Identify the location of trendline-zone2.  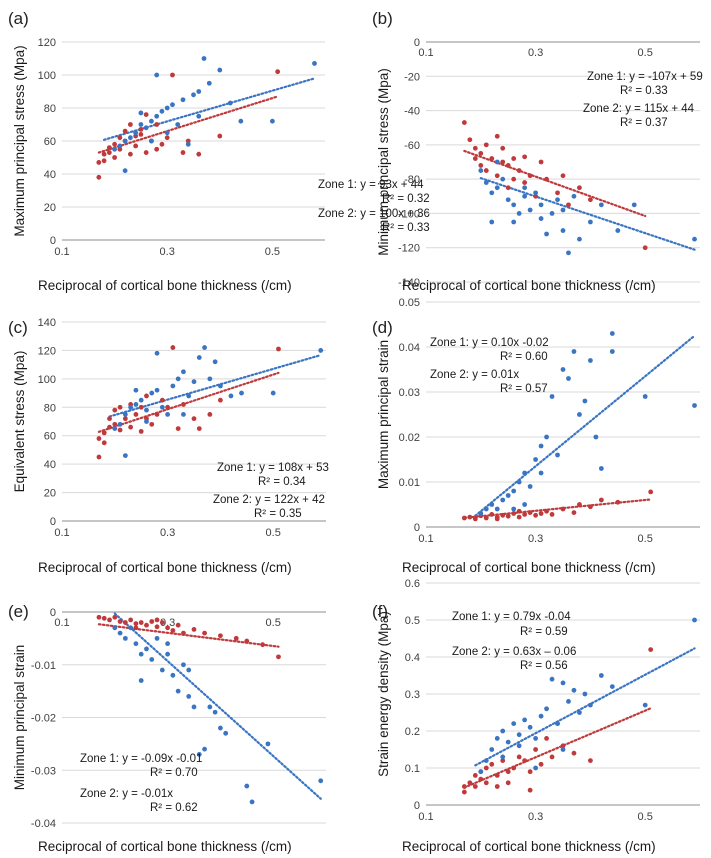
(188, 124).